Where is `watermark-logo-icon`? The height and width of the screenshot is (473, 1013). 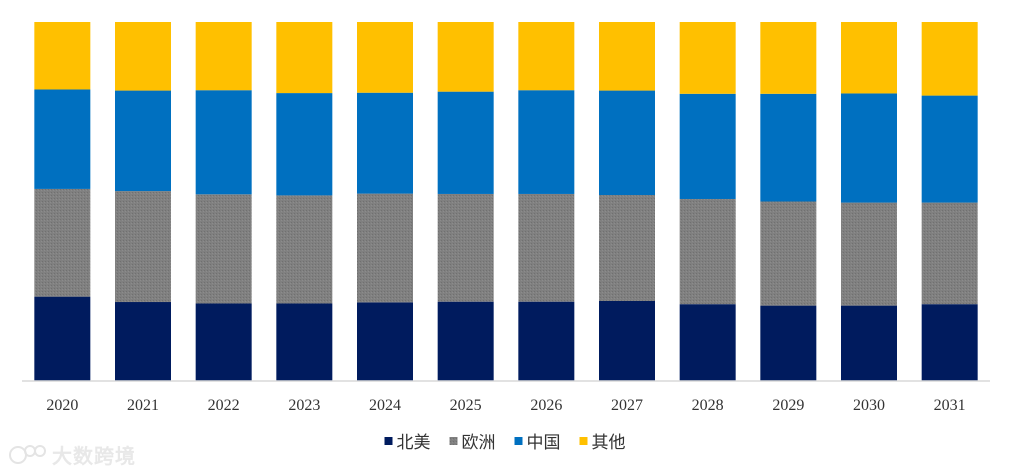
watermark-logo-icon is located at coordinates (27, 454).